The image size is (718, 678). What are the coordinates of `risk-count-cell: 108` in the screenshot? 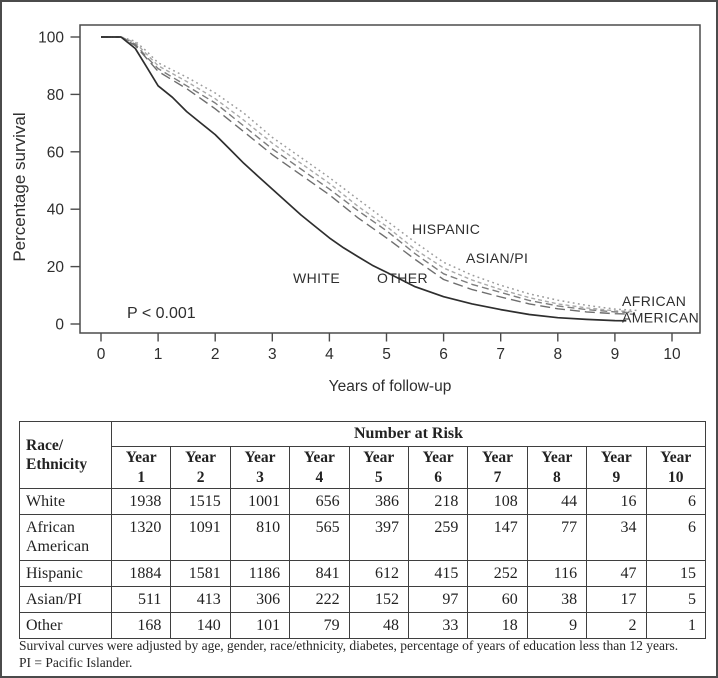 It's located at (497, 501).